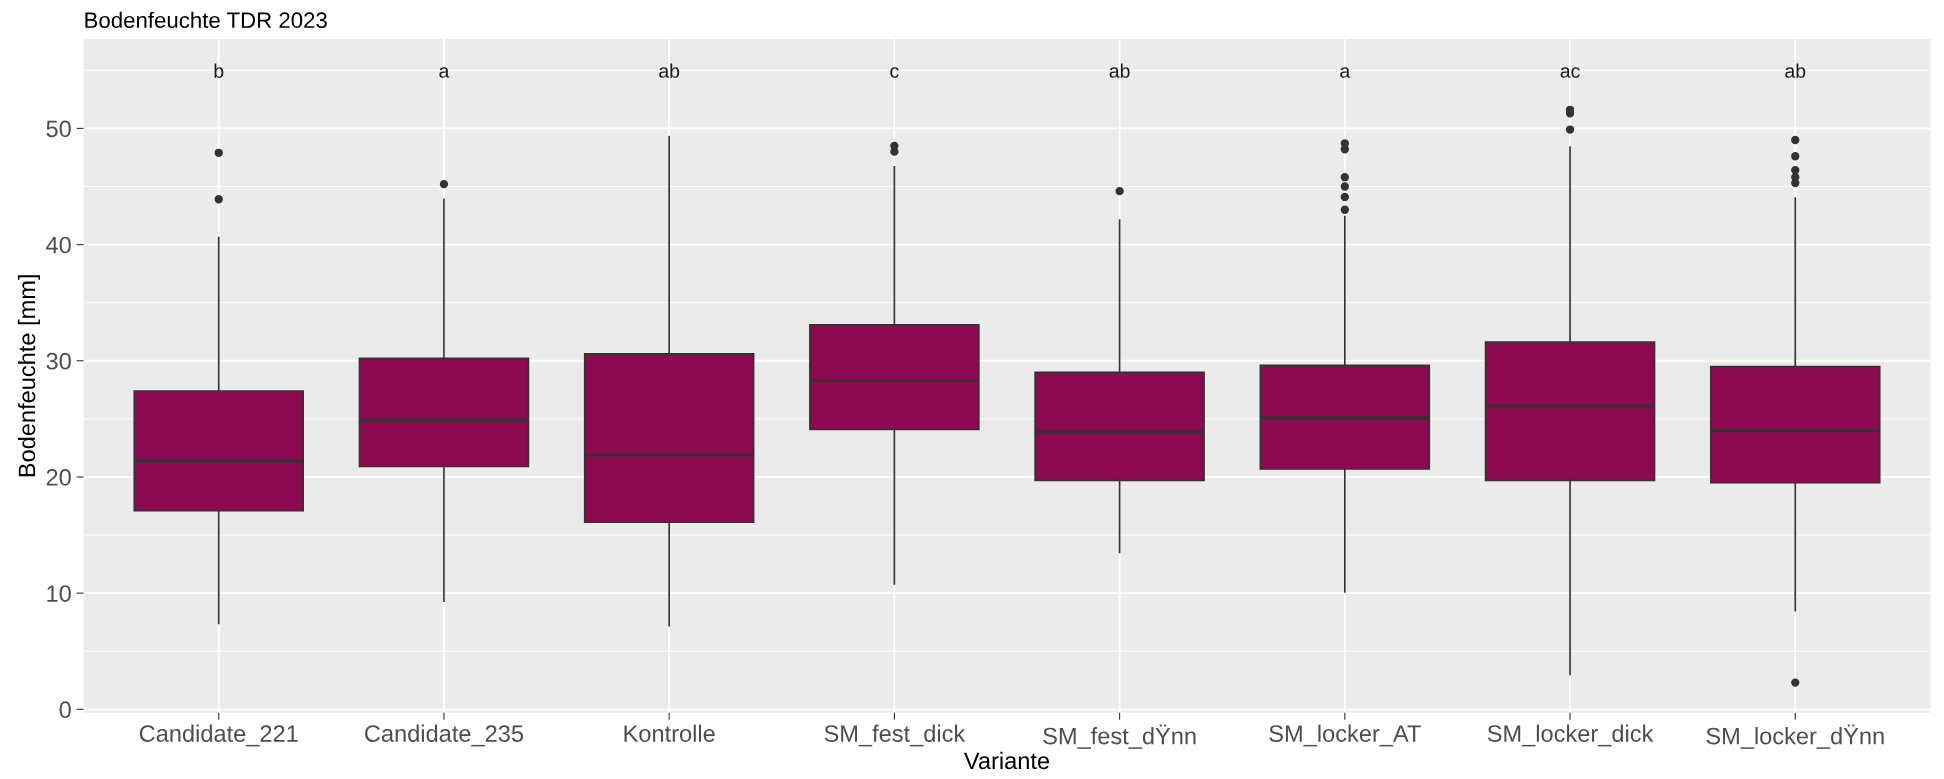 The height and width of the screenshot is (779, 1944). I want to click on y-tick-label: 0, so click(65, 710).